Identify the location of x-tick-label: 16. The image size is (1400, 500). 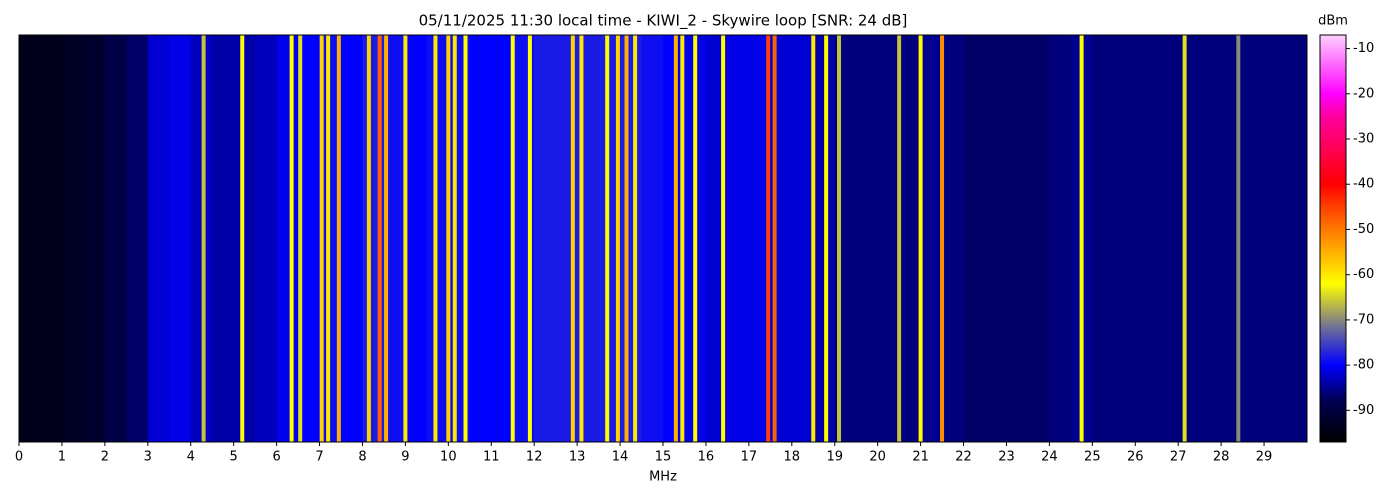
(706, 457).